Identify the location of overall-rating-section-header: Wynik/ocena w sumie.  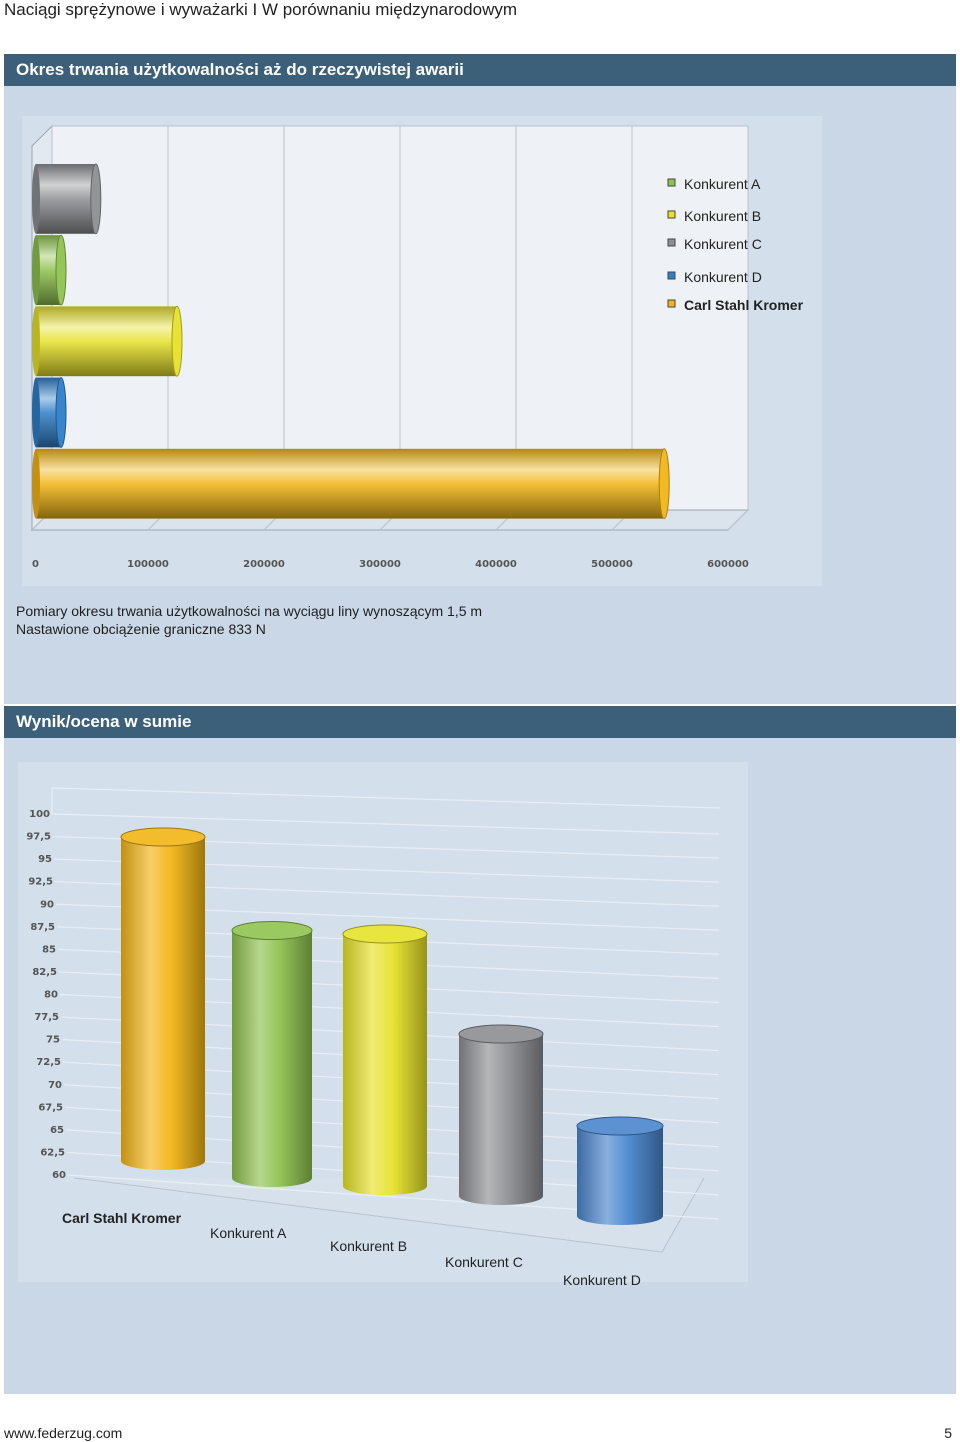
(480, 722).